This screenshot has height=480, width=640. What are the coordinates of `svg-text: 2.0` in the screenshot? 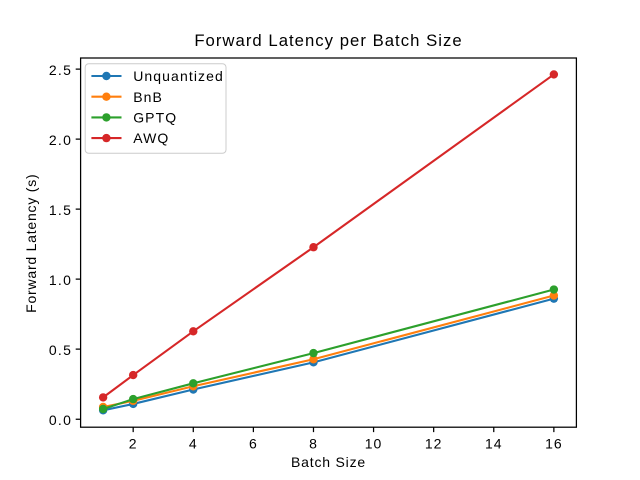 It's located at (60, 140).